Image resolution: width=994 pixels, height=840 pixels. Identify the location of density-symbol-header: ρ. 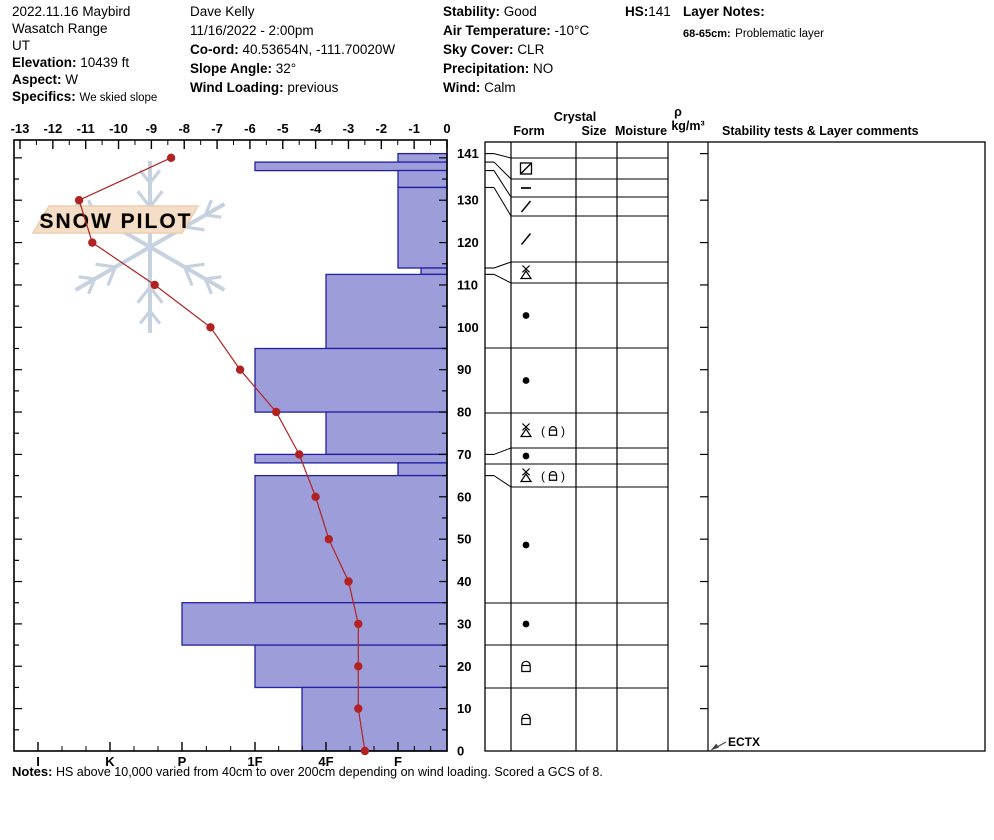
(678, 112).